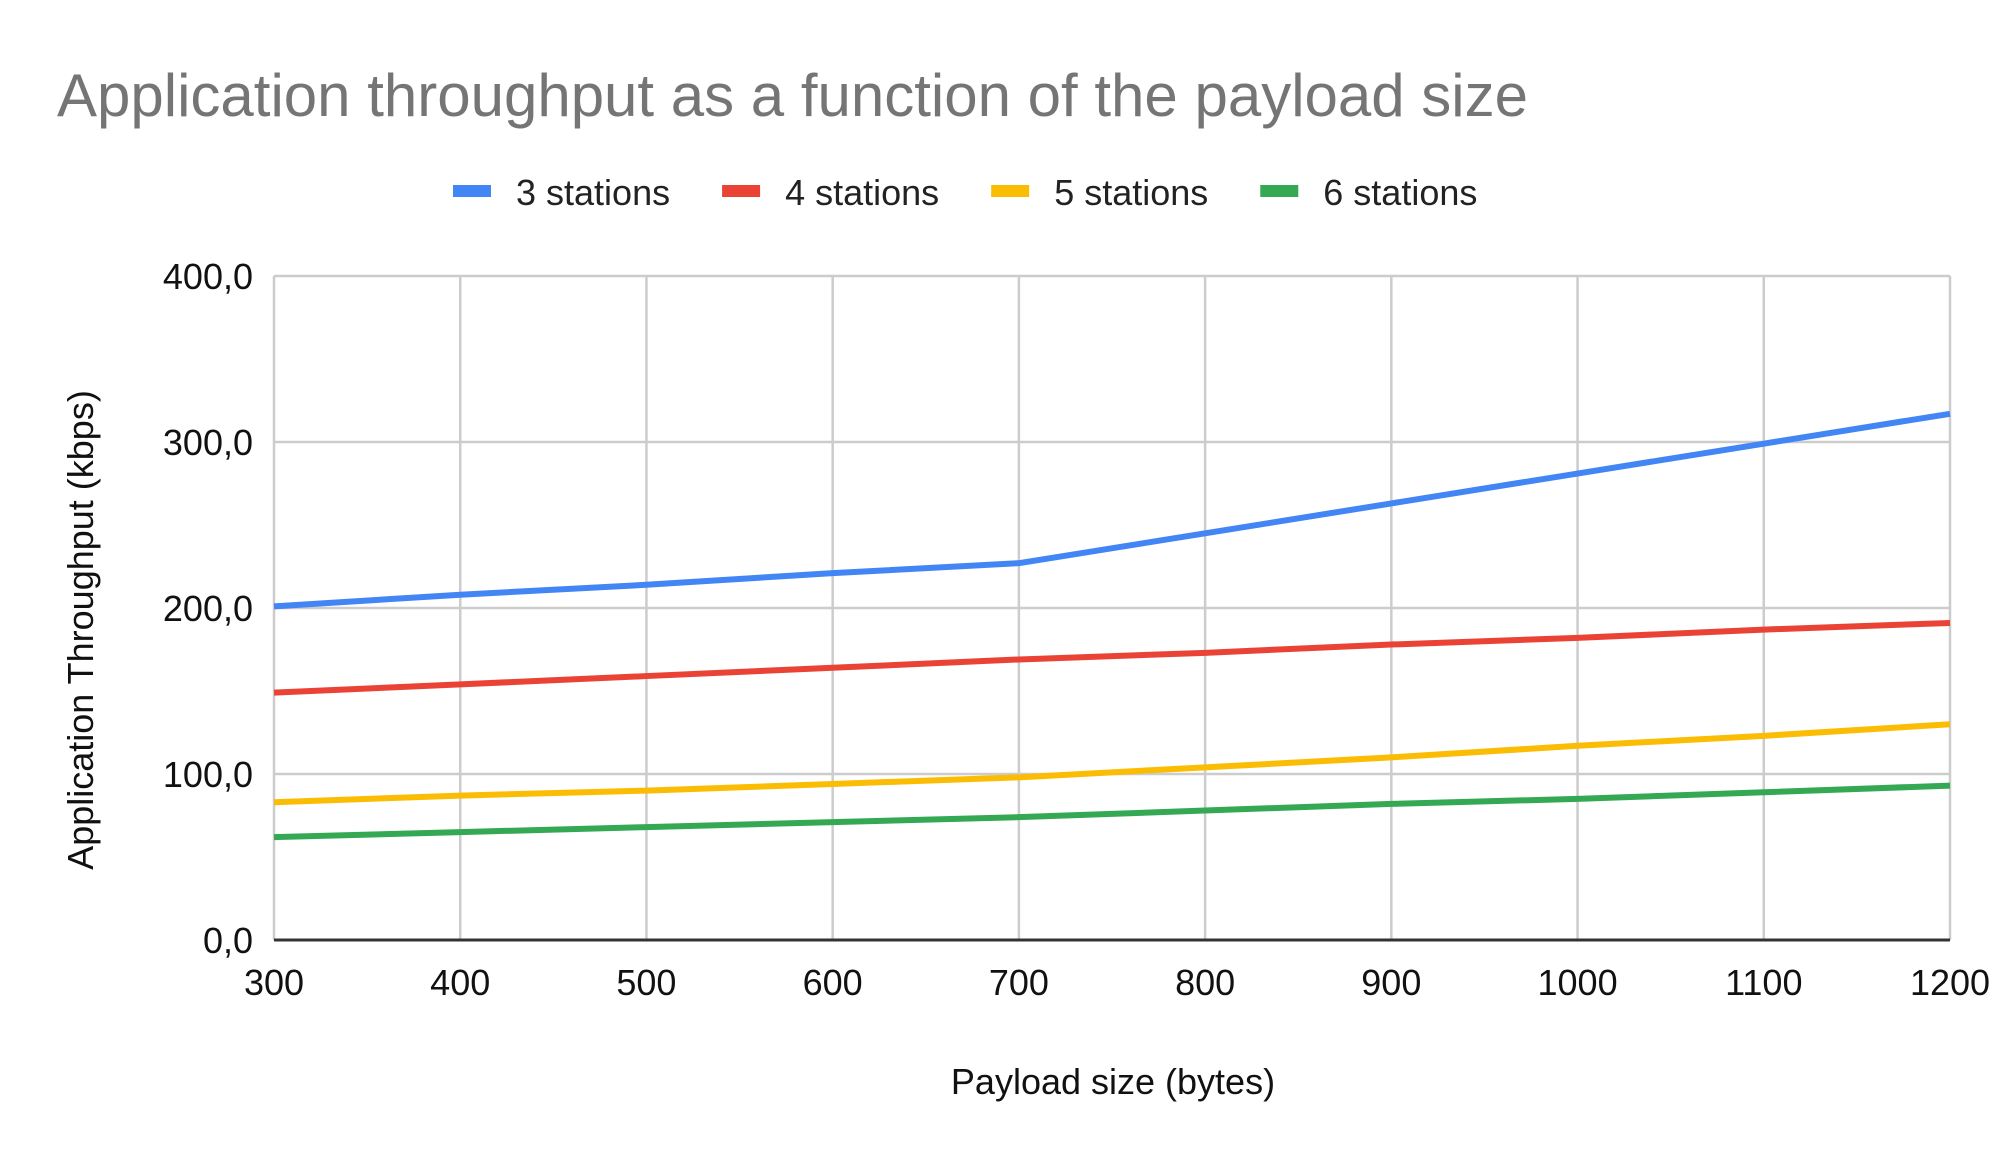 This screenshot has height=1159, width=2006. Describe the element at coordinates (208, 442) in the screenshot. I see `y-tick-label: 300,0` at that location.